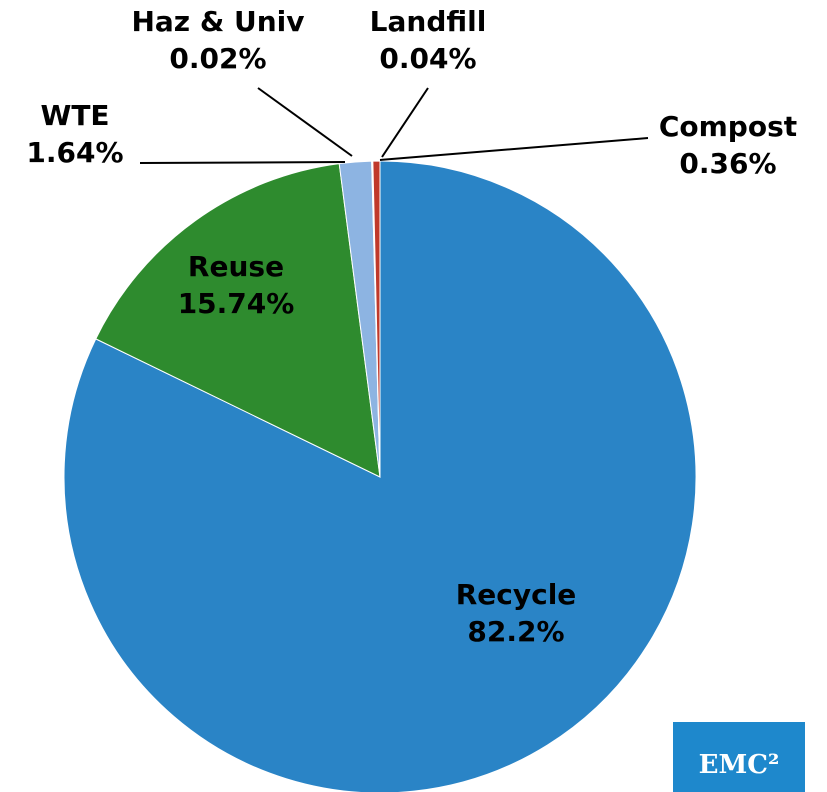 This screenshot has height=792, width=827. I want to click on leader-lines, so click(394, 125).